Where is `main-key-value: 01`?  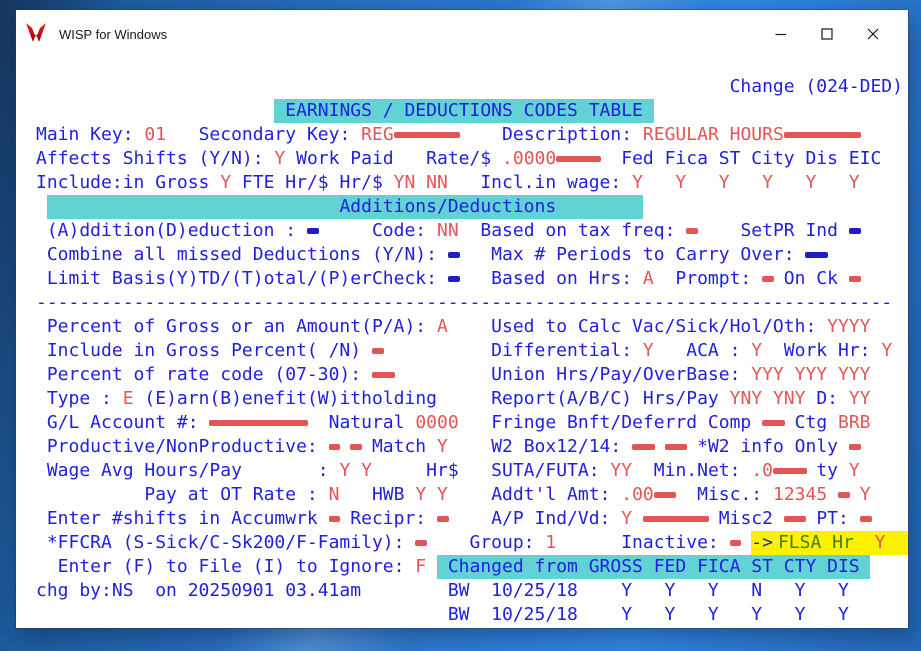
main-key-value: 01 is located at coordinates (155, 134).